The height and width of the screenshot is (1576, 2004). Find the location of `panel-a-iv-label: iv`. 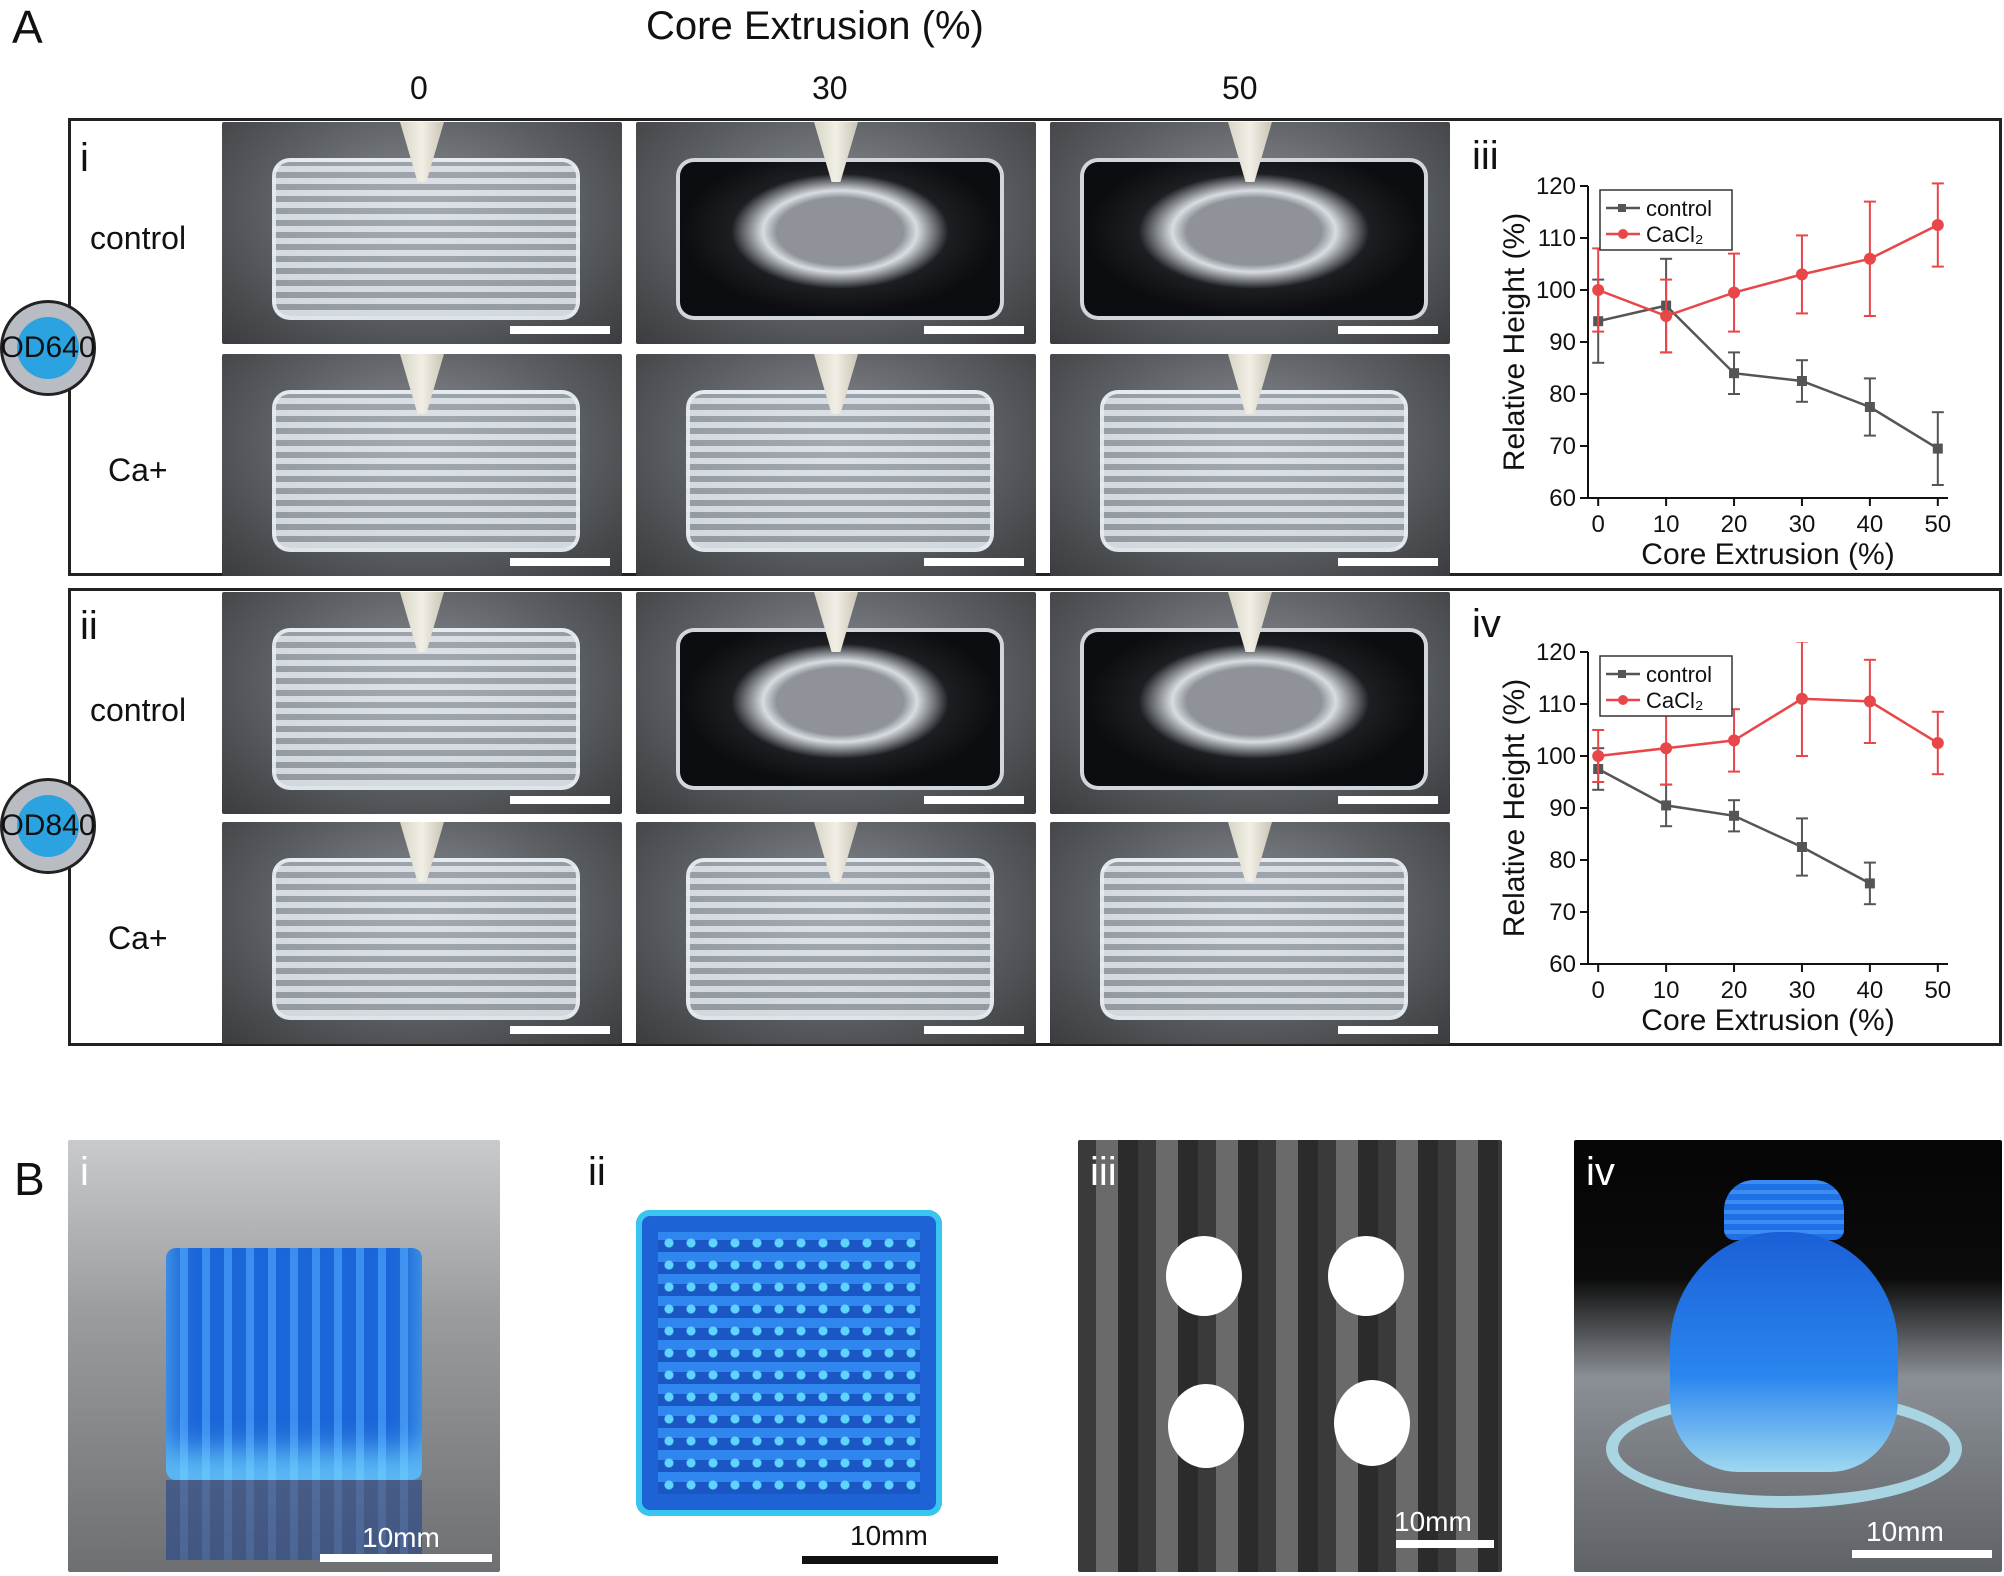

panel-a-iv-label: iv is located at coordinates (1486, 624).